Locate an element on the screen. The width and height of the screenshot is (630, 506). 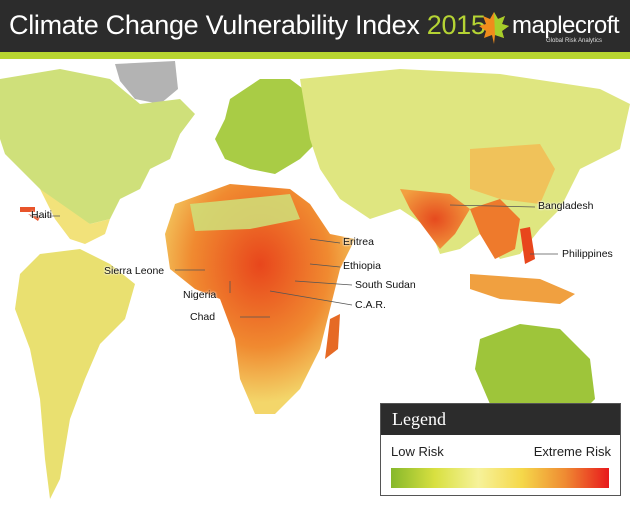
logo-name: maplecroft is located at coordinates (566, 25).